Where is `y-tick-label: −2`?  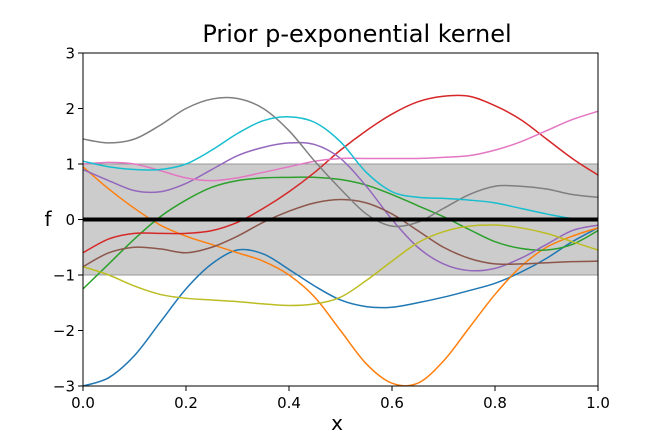
y-tick-label: −2 is located at coordinates (64, 331).